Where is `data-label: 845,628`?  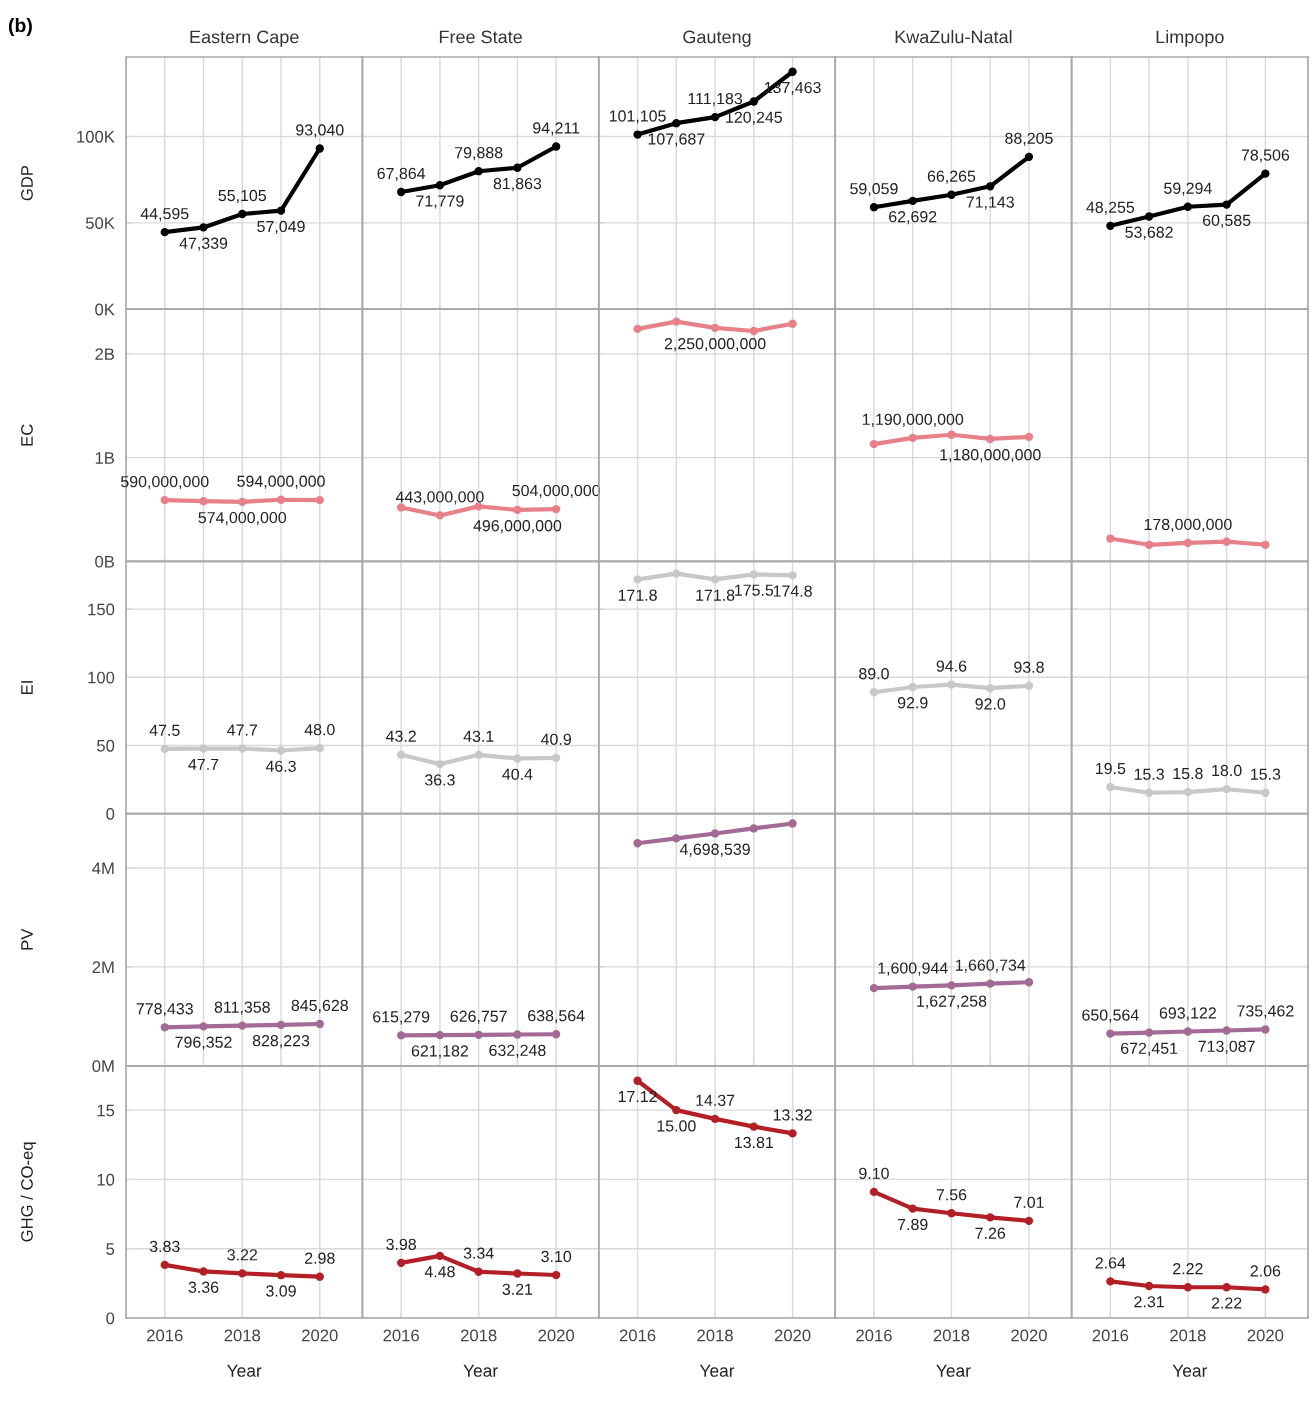 data-label: 845,628 is located at coordinates (319, 1006).